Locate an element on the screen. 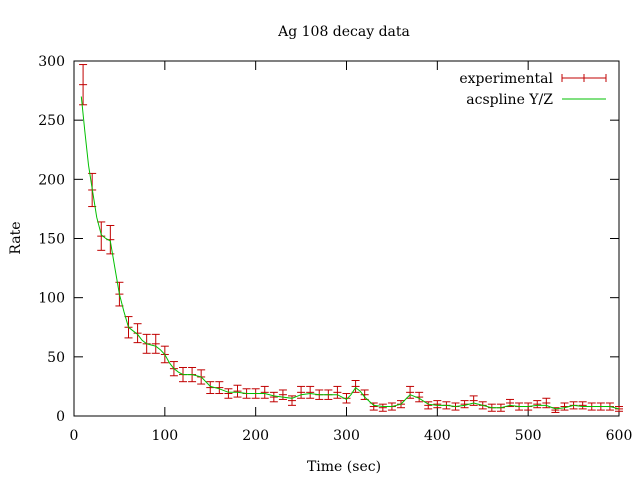 Image resolution: width=640 pixels, height=480 pixels. y-tick-label: 250 is located at coordinates (51, 121).